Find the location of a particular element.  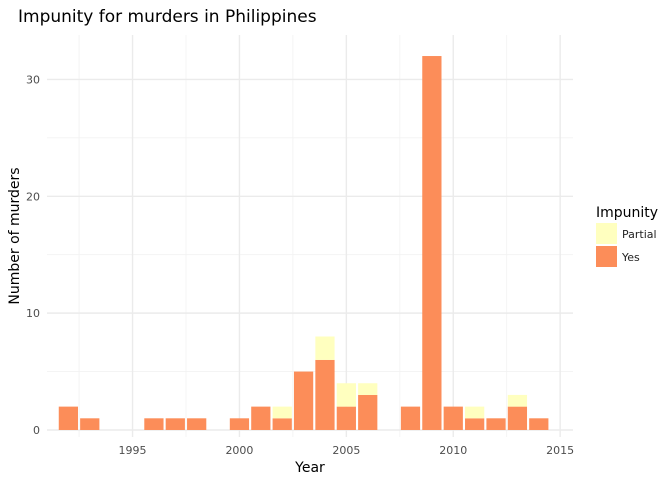

bar-yes-2003 is located at coordinates (303, 400).